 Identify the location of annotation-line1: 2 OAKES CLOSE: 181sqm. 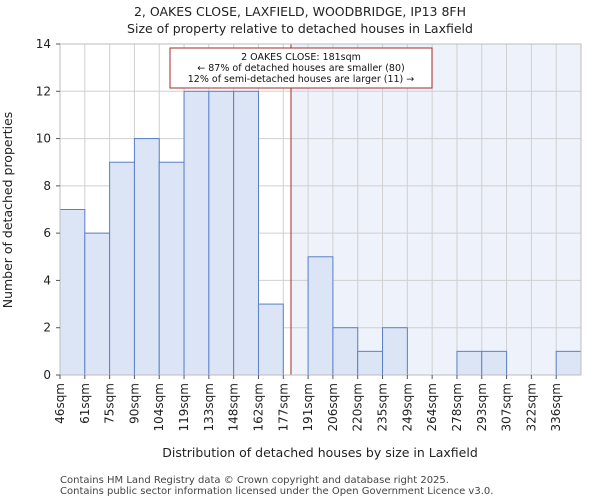
(301, 57).